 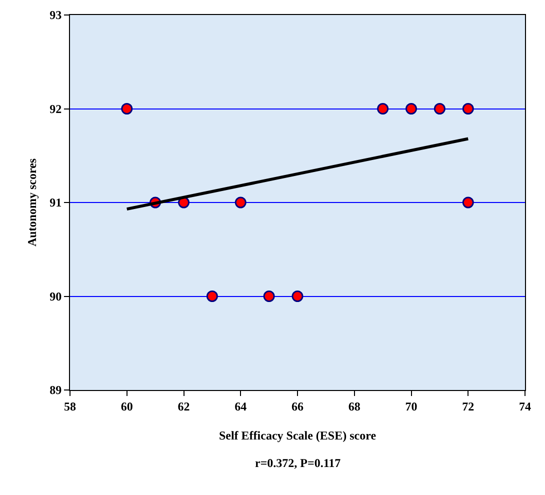 I want to click on y-tick-label: 89, so click(x=56, y=390).